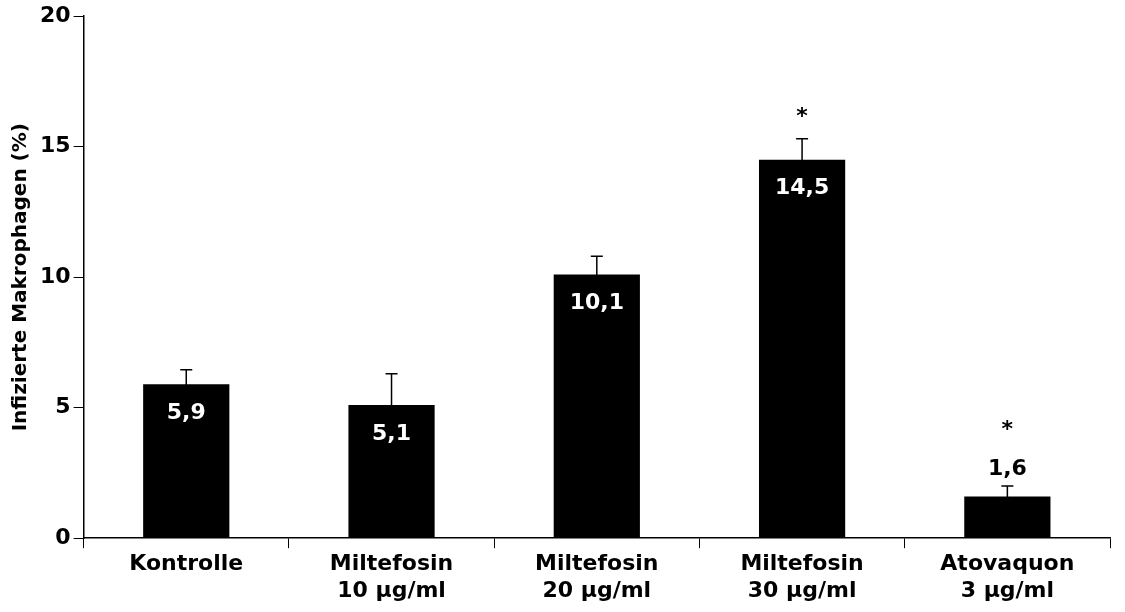 The height and width of the screenshot is (612, 1125). What do you see at coordinates (392, 432) in the screenshot?
I see `data-label: 5,1` at bounding box center [392, 432].